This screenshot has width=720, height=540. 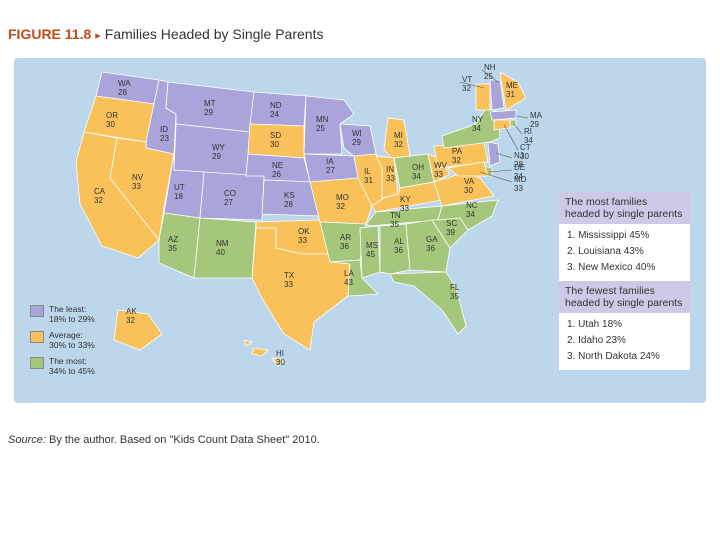 What do you see at coordinates (428, 303) in the screenshot?
I see `state-fl` at bounding box center [428, 303].